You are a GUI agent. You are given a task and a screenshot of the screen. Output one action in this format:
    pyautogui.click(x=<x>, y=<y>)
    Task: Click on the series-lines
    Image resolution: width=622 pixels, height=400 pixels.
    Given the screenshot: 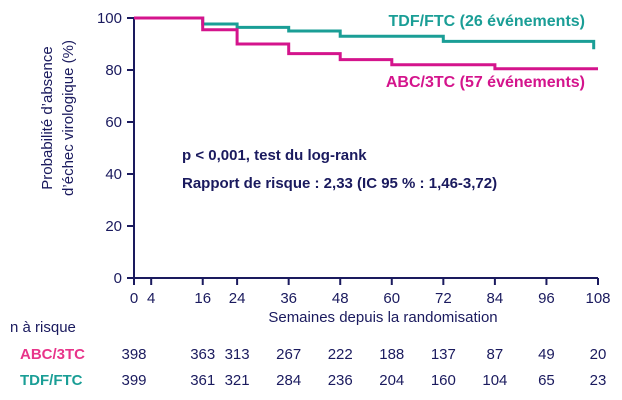 What is the action you would take?
    pyautogui.click(x=366, y=43)
    